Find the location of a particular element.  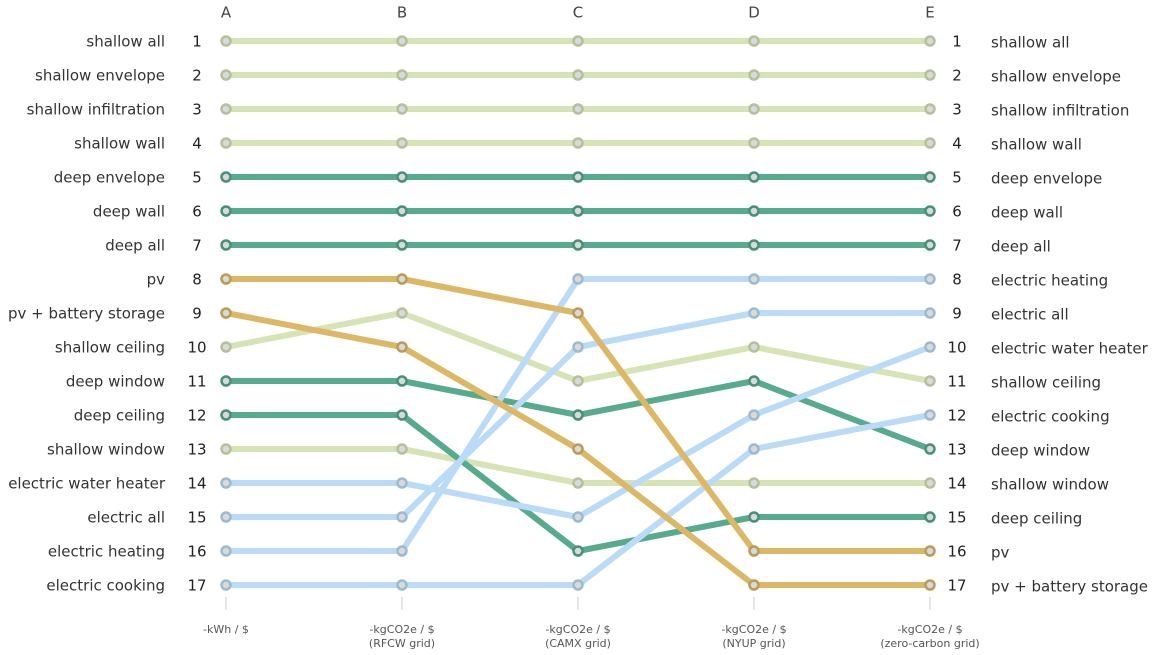

rank-right: 11 is located at coordinates (956, 382).